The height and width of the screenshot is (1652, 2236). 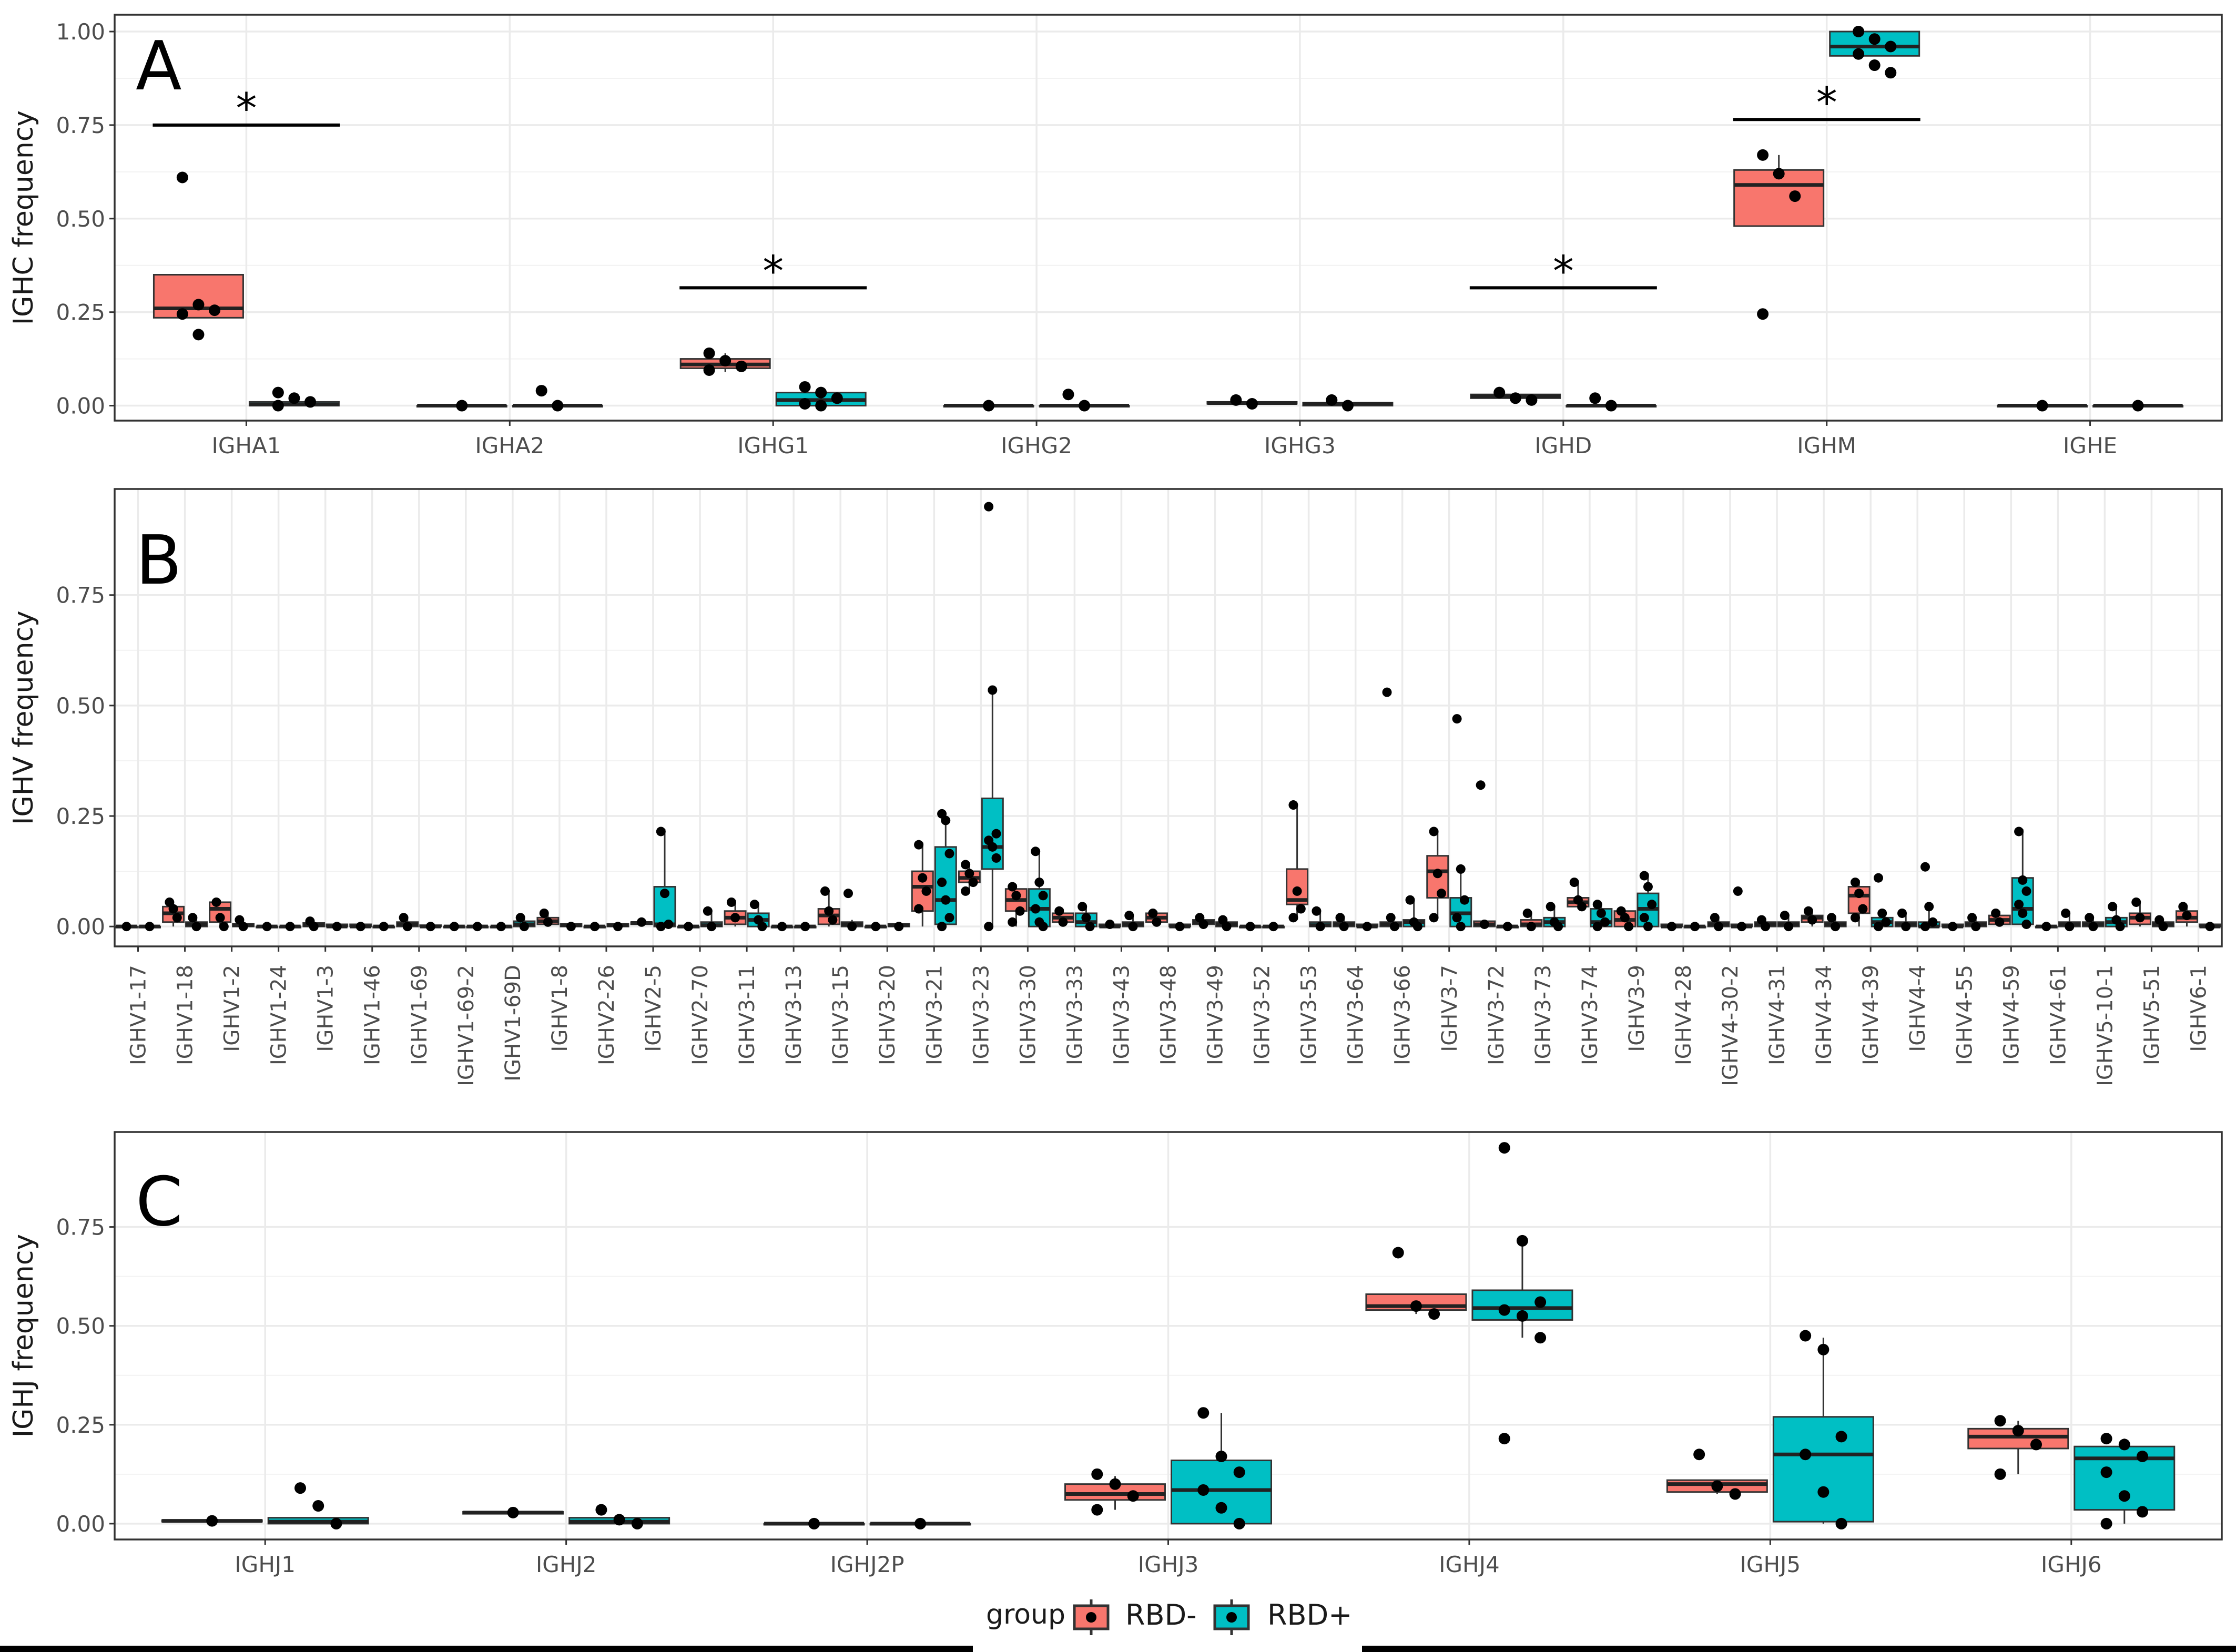 What do you see at coordinates (1515, 396) in the screenshot?
I see `box-rbd-ighd` at bounding box center [1515, 396].